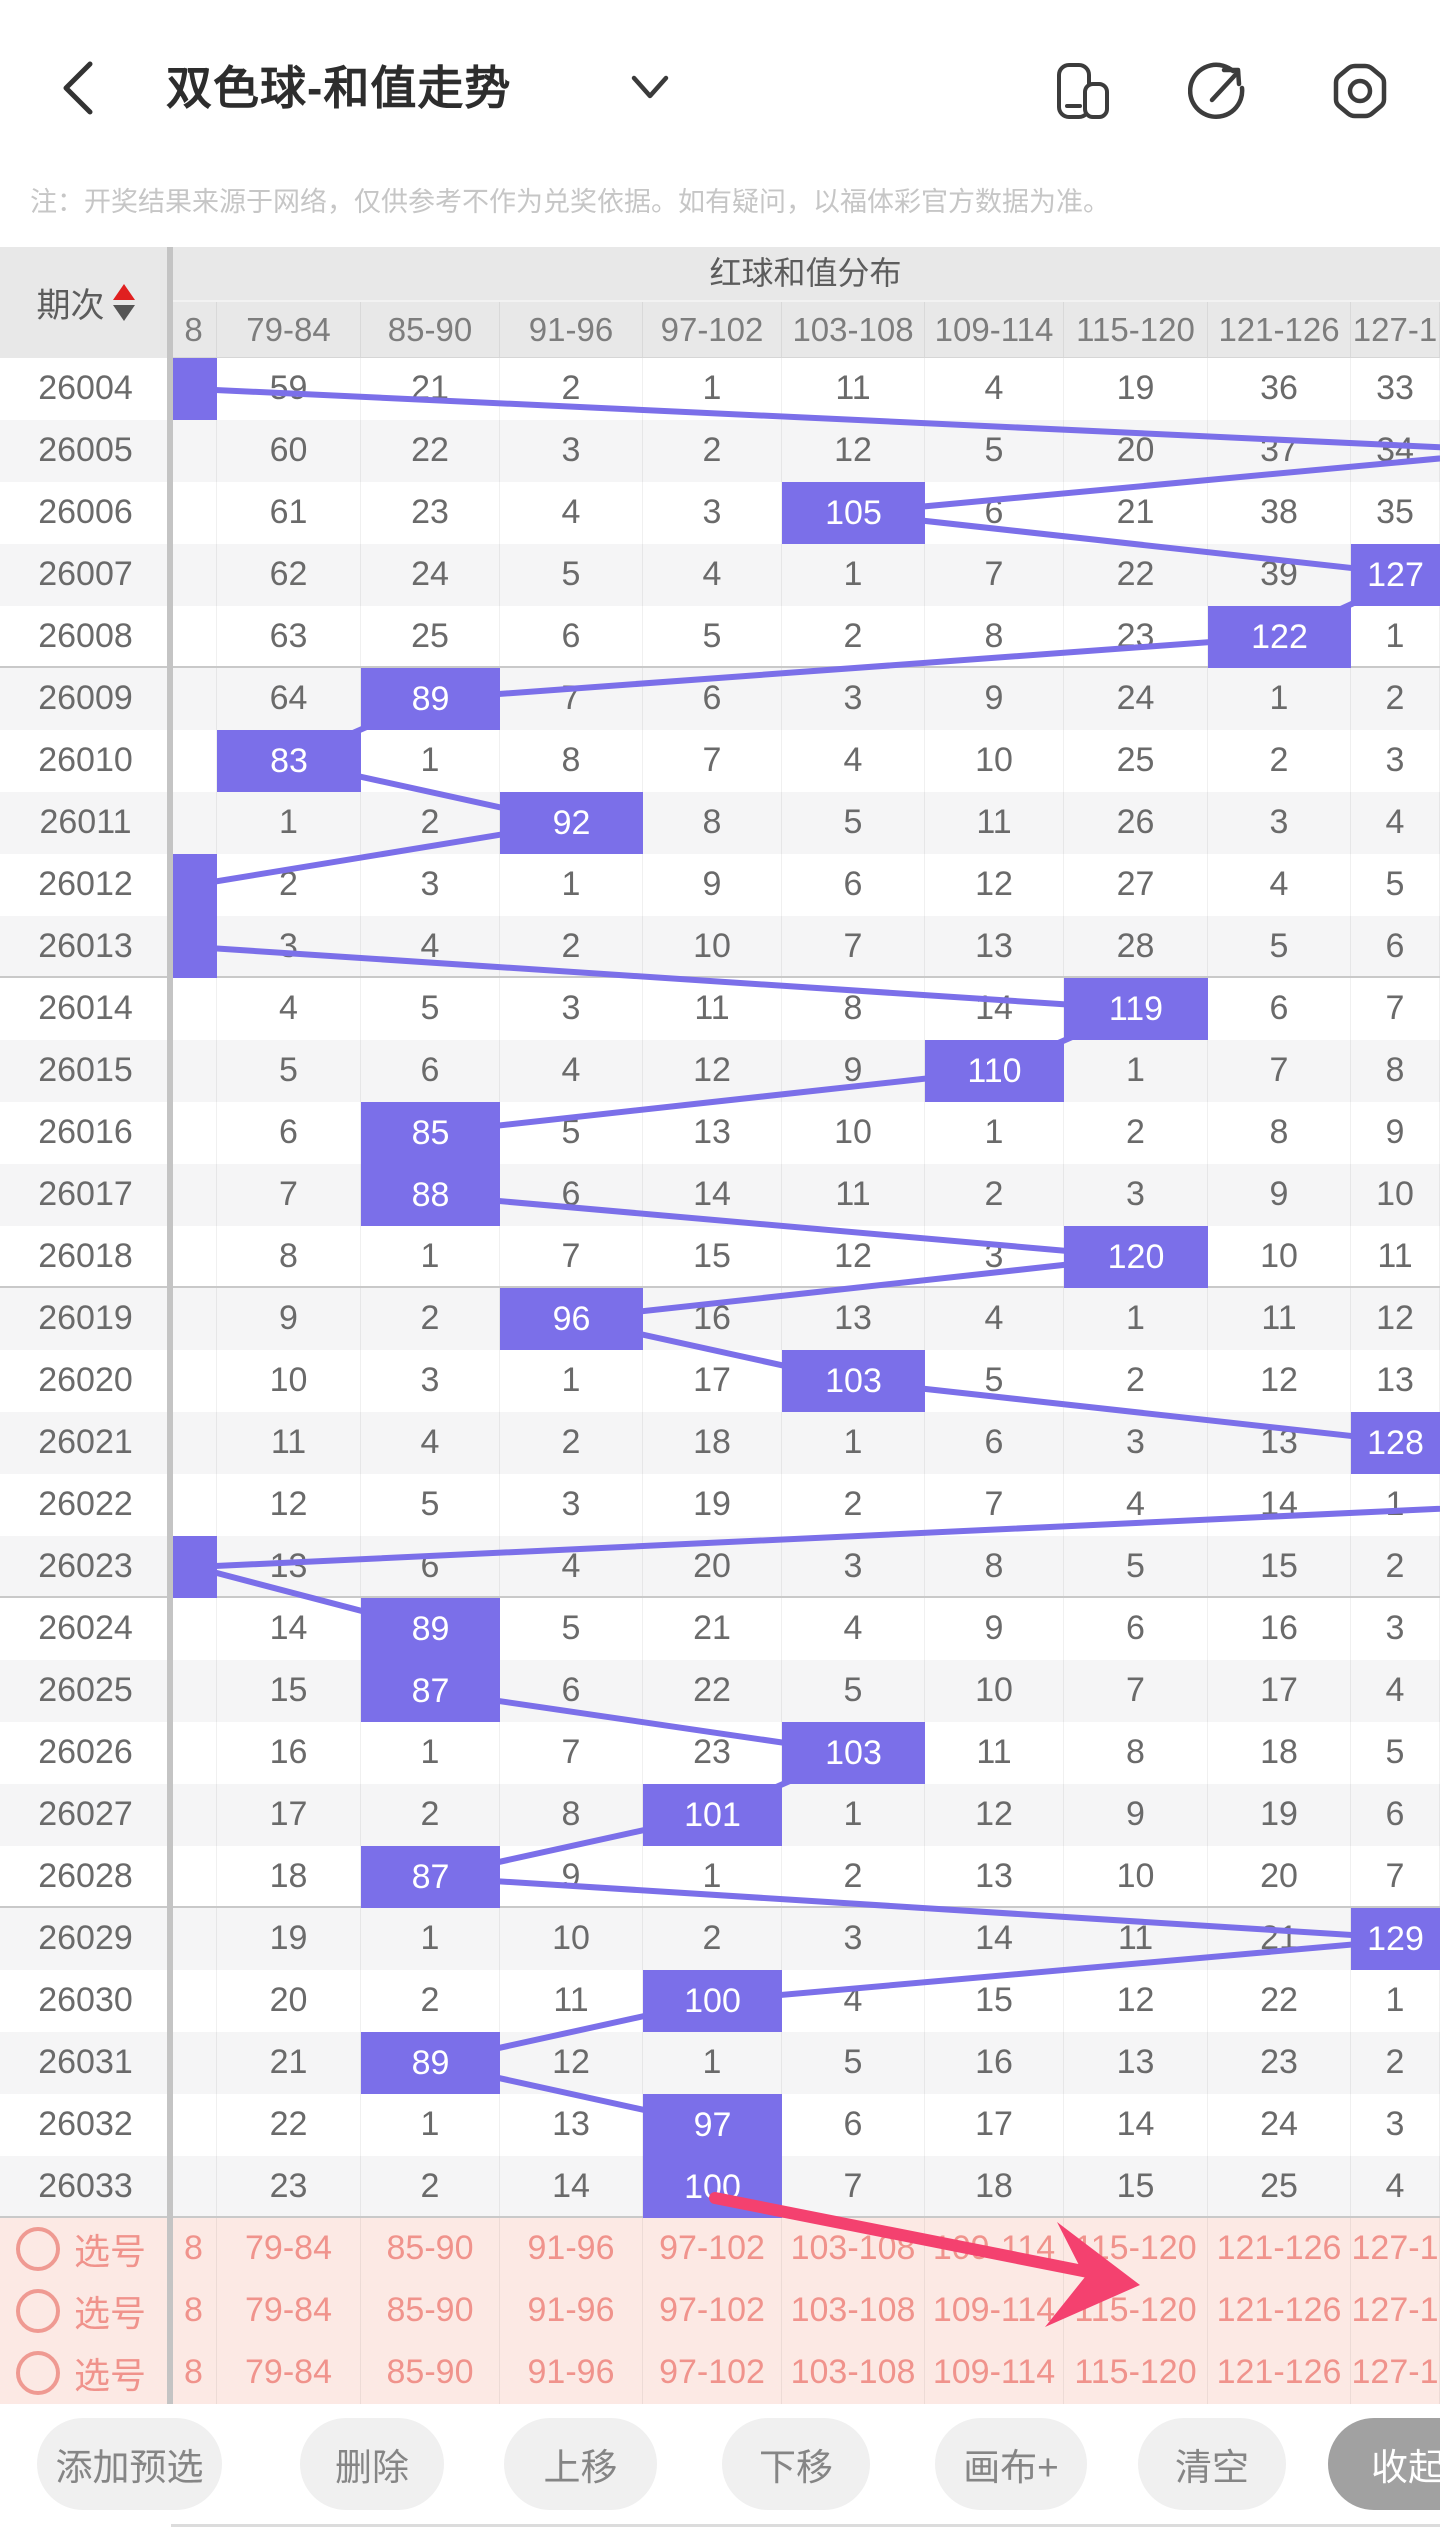  Describe the element at coordinates (78, 88) in the screenshot. I see `back-icon` at that location.